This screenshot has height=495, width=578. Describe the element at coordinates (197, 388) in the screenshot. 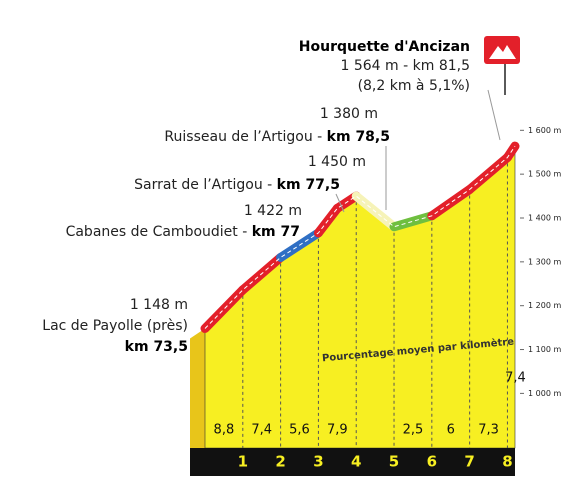

I see `profile-side` at that location.